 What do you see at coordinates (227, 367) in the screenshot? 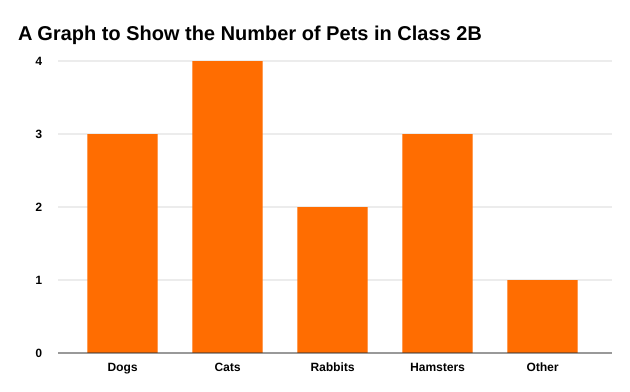
I see `x-tick-label: Cats` at bounding box center [227, 367].